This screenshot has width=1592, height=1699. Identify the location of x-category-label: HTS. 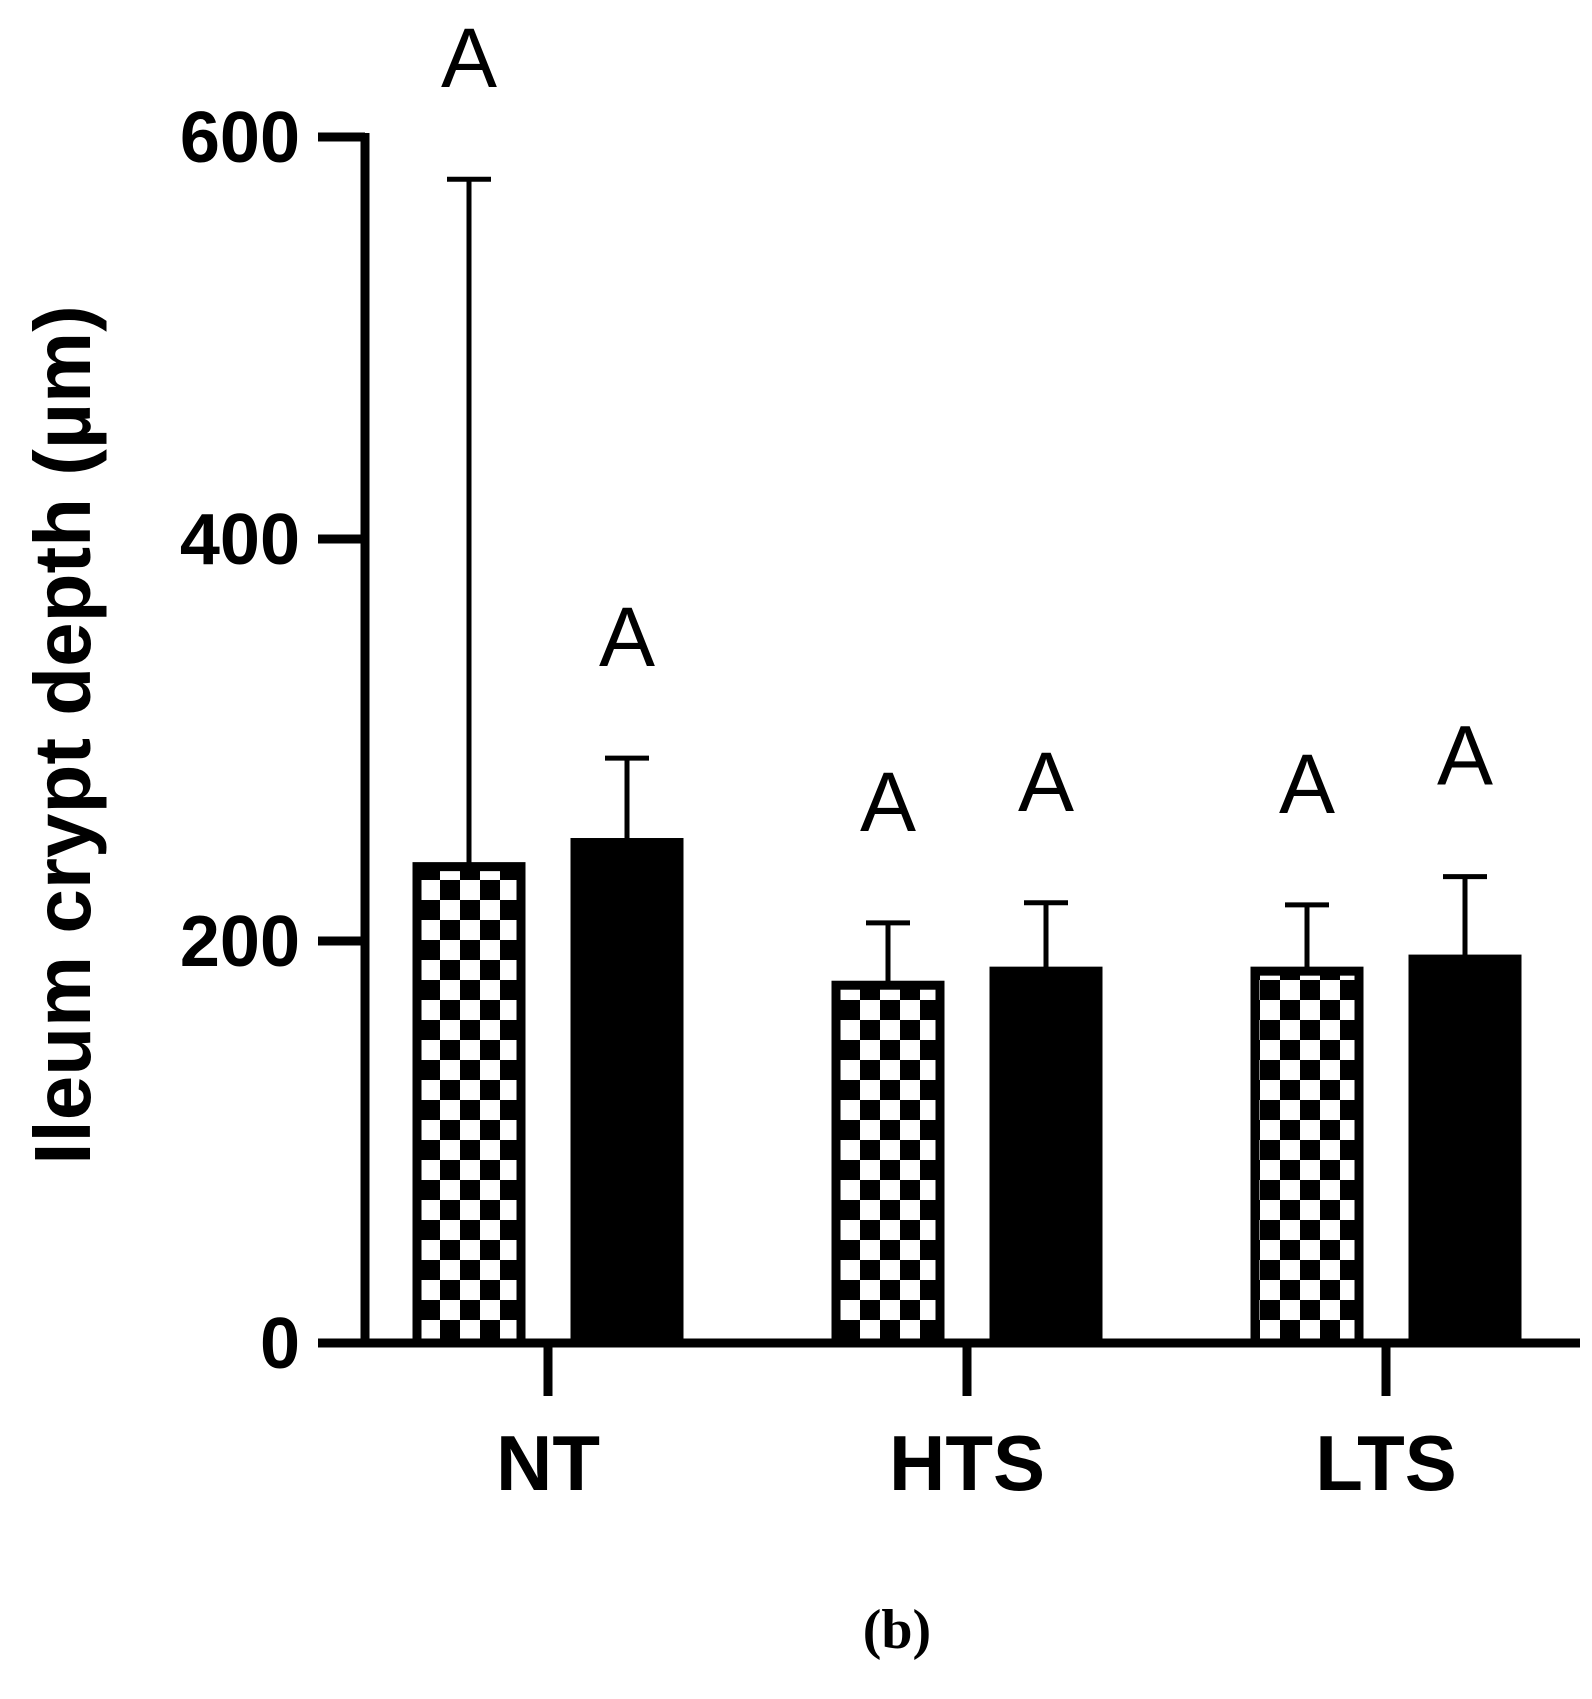
(967, 1463).